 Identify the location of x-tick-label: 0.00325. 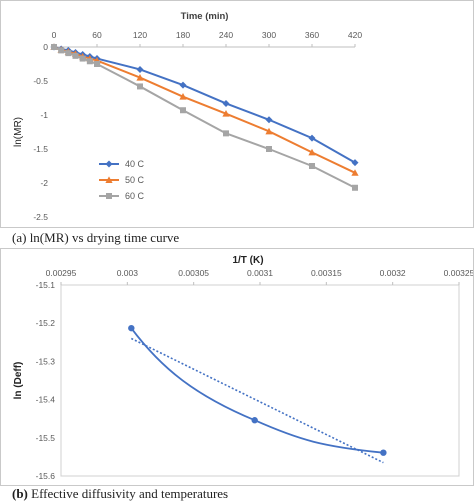
(458, 273).